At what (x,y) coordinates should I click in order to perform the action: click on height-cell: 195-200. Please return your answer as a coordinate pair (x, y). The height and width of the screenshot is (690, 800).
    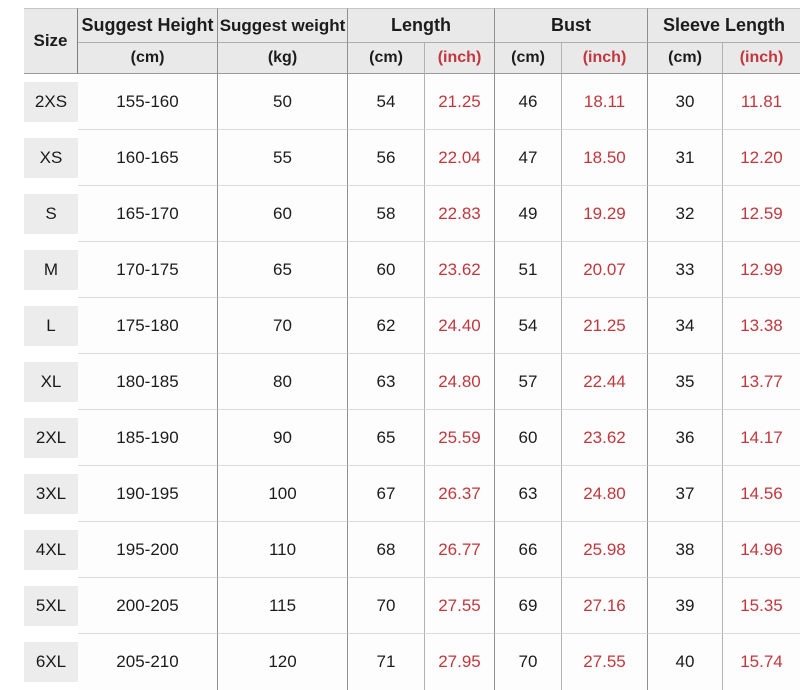
    Looking at the image, I should click on (148, 550).